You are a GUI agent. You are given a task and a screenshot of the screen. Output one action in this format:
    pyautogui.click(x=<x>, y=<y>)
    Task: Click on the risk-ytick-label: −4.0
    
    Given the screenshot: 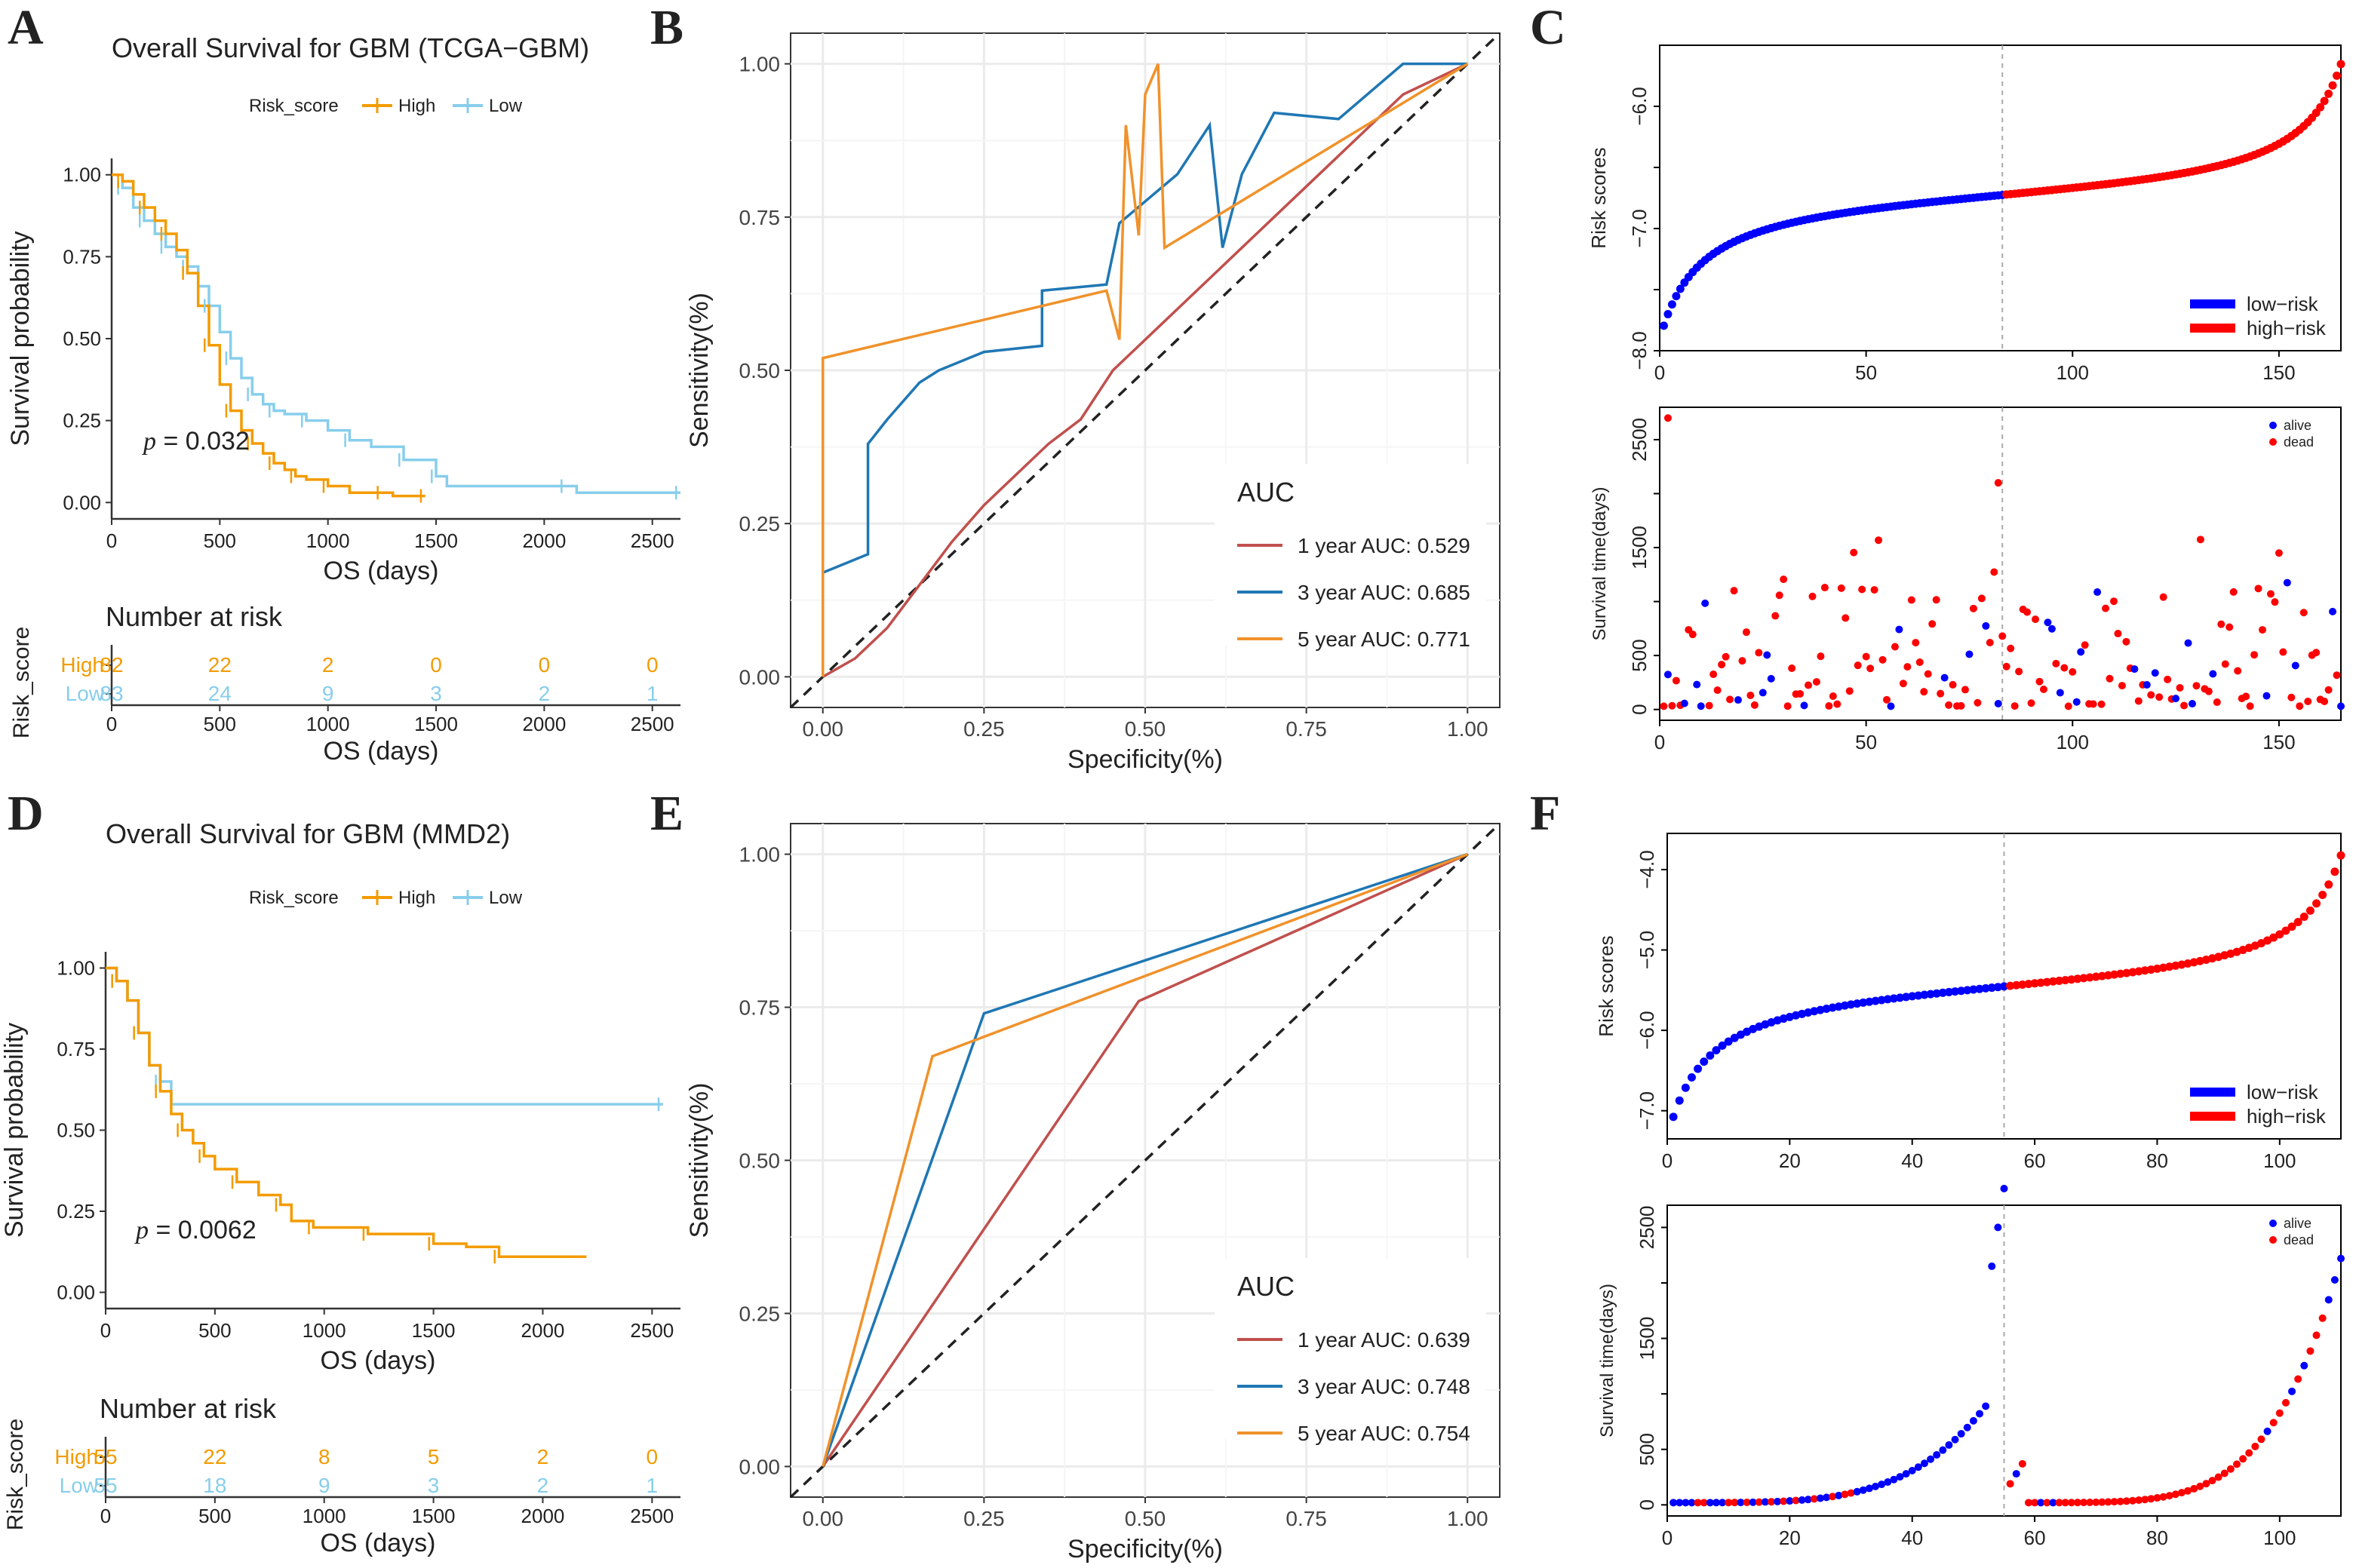 What is the action you would take?
    pyautogui.click(x=1647, y=869)
    